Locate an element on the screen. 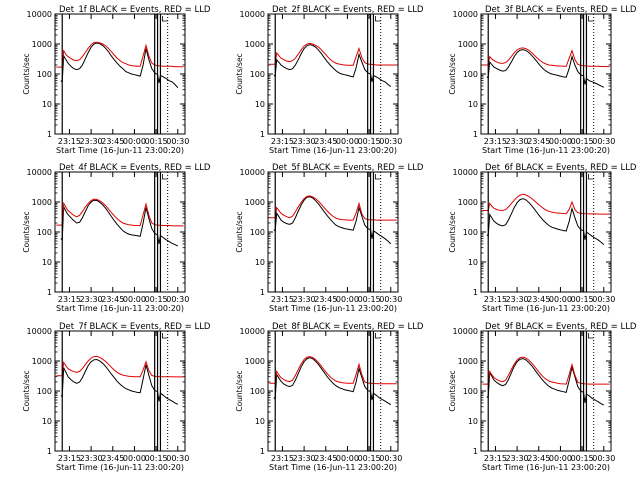 The width and height of the screenshot is (640, 480). chart-title: Det_8f BLACK = Events, RED = LLD is located at coordinates (348, 327).